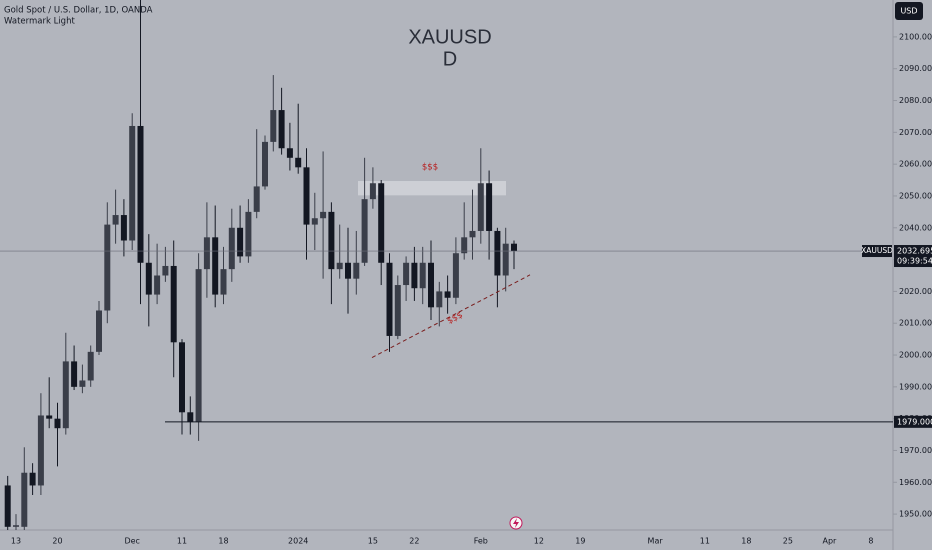 The height and width of the screenshot is (550, 932). What do you see at coordinates (914, 251) in the screenshot?
I see `last-price-label: 2032.695` at bounding box center [914, 251].